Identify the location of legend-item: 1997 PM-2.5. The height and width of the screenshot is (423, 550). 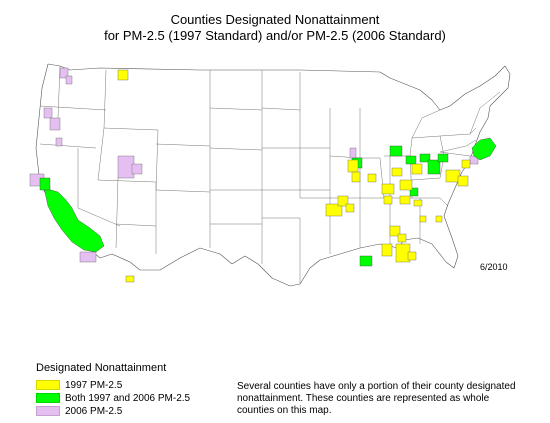
(113, 385).